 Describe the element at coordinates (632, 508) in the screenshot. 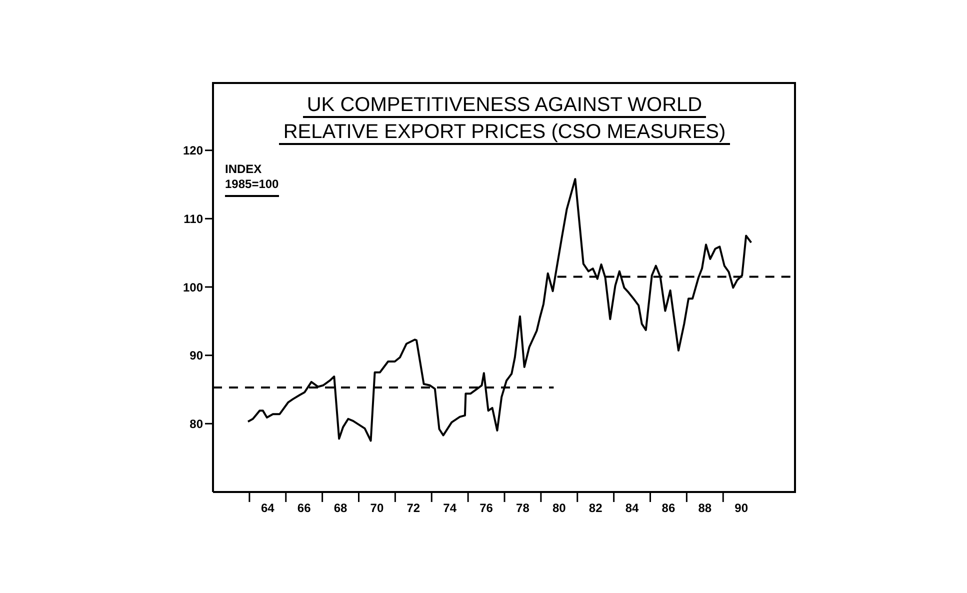

I see `x-tick-label: 84` at that location.